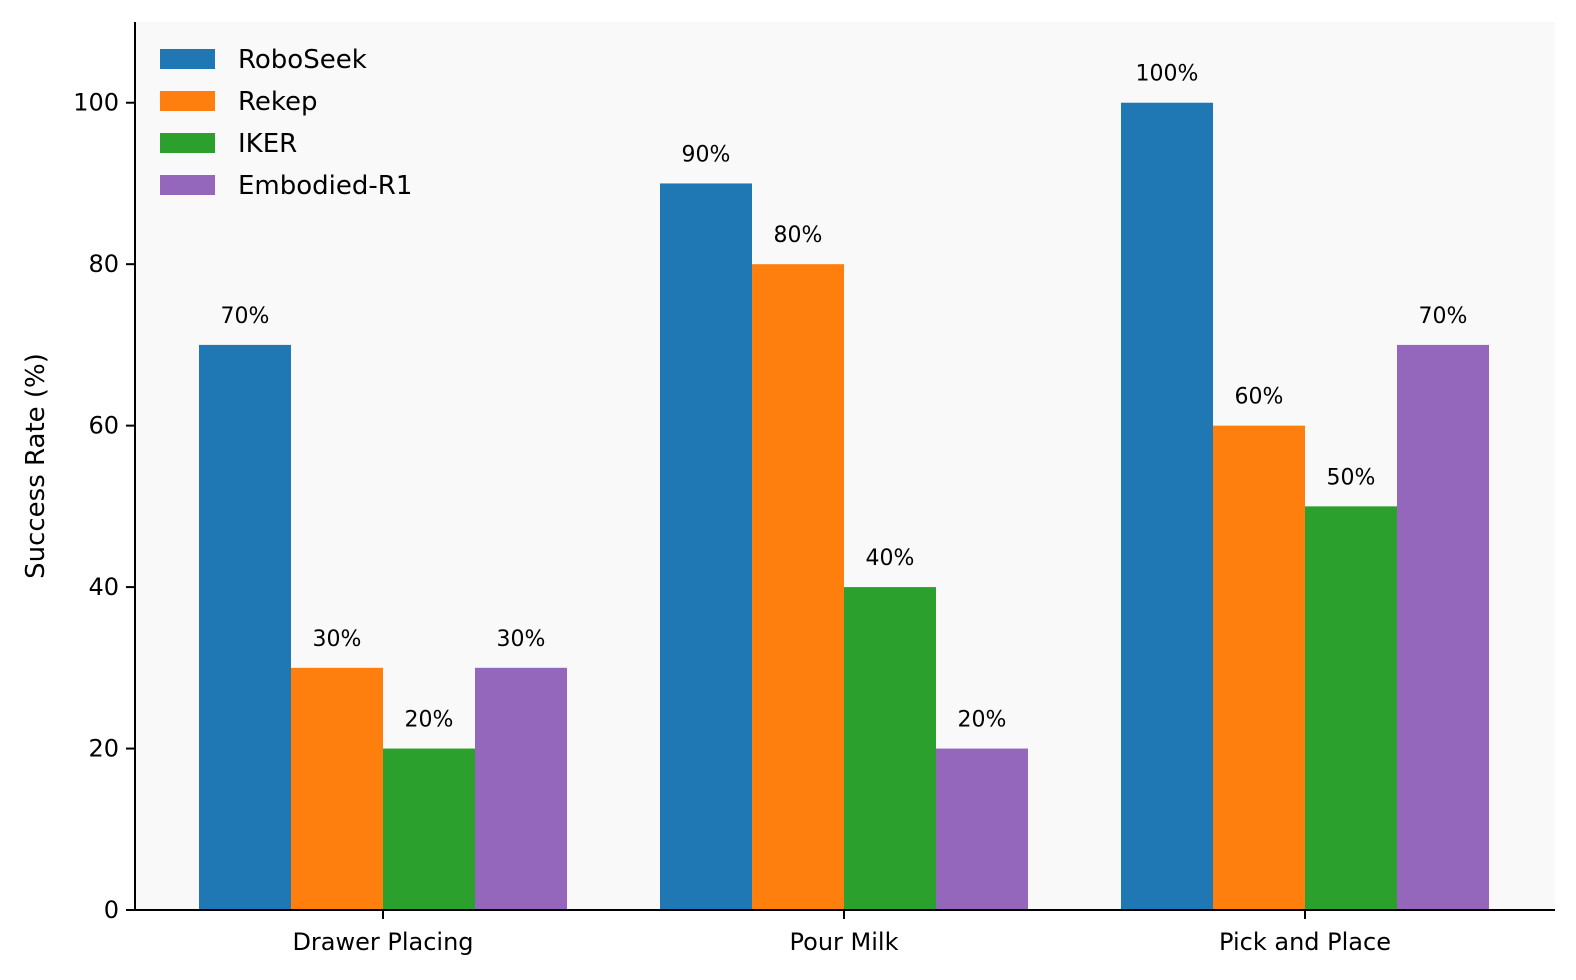 The image size is (1576, 980). What do you see at coordinates (111, 910) in the screenshot?
I see `y-tick-label: 0` at bounding box center [111, 910].